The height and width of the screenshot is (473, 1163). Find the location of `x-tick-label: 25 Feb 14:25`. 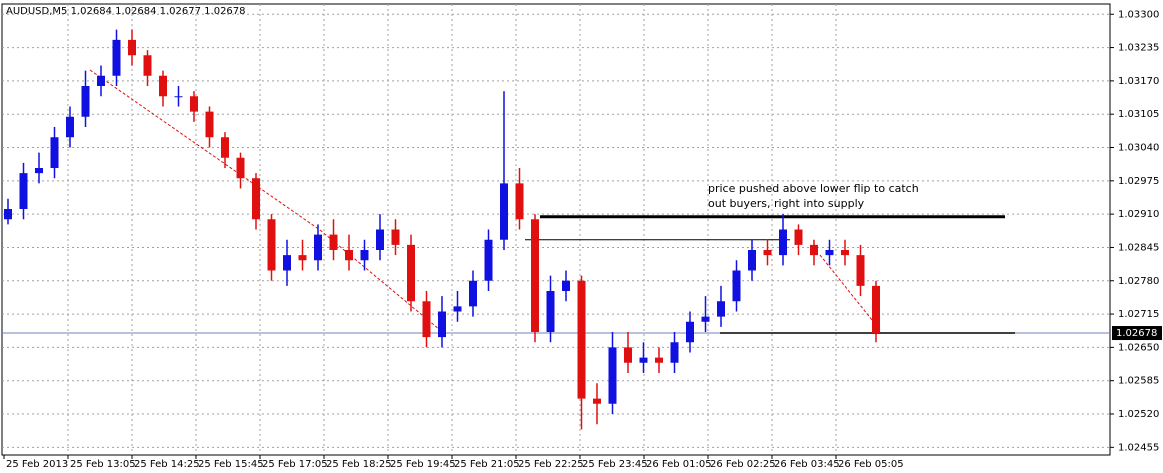

x-tick-label: 25 Feb 14:25 is located at coordinates (167, 464).